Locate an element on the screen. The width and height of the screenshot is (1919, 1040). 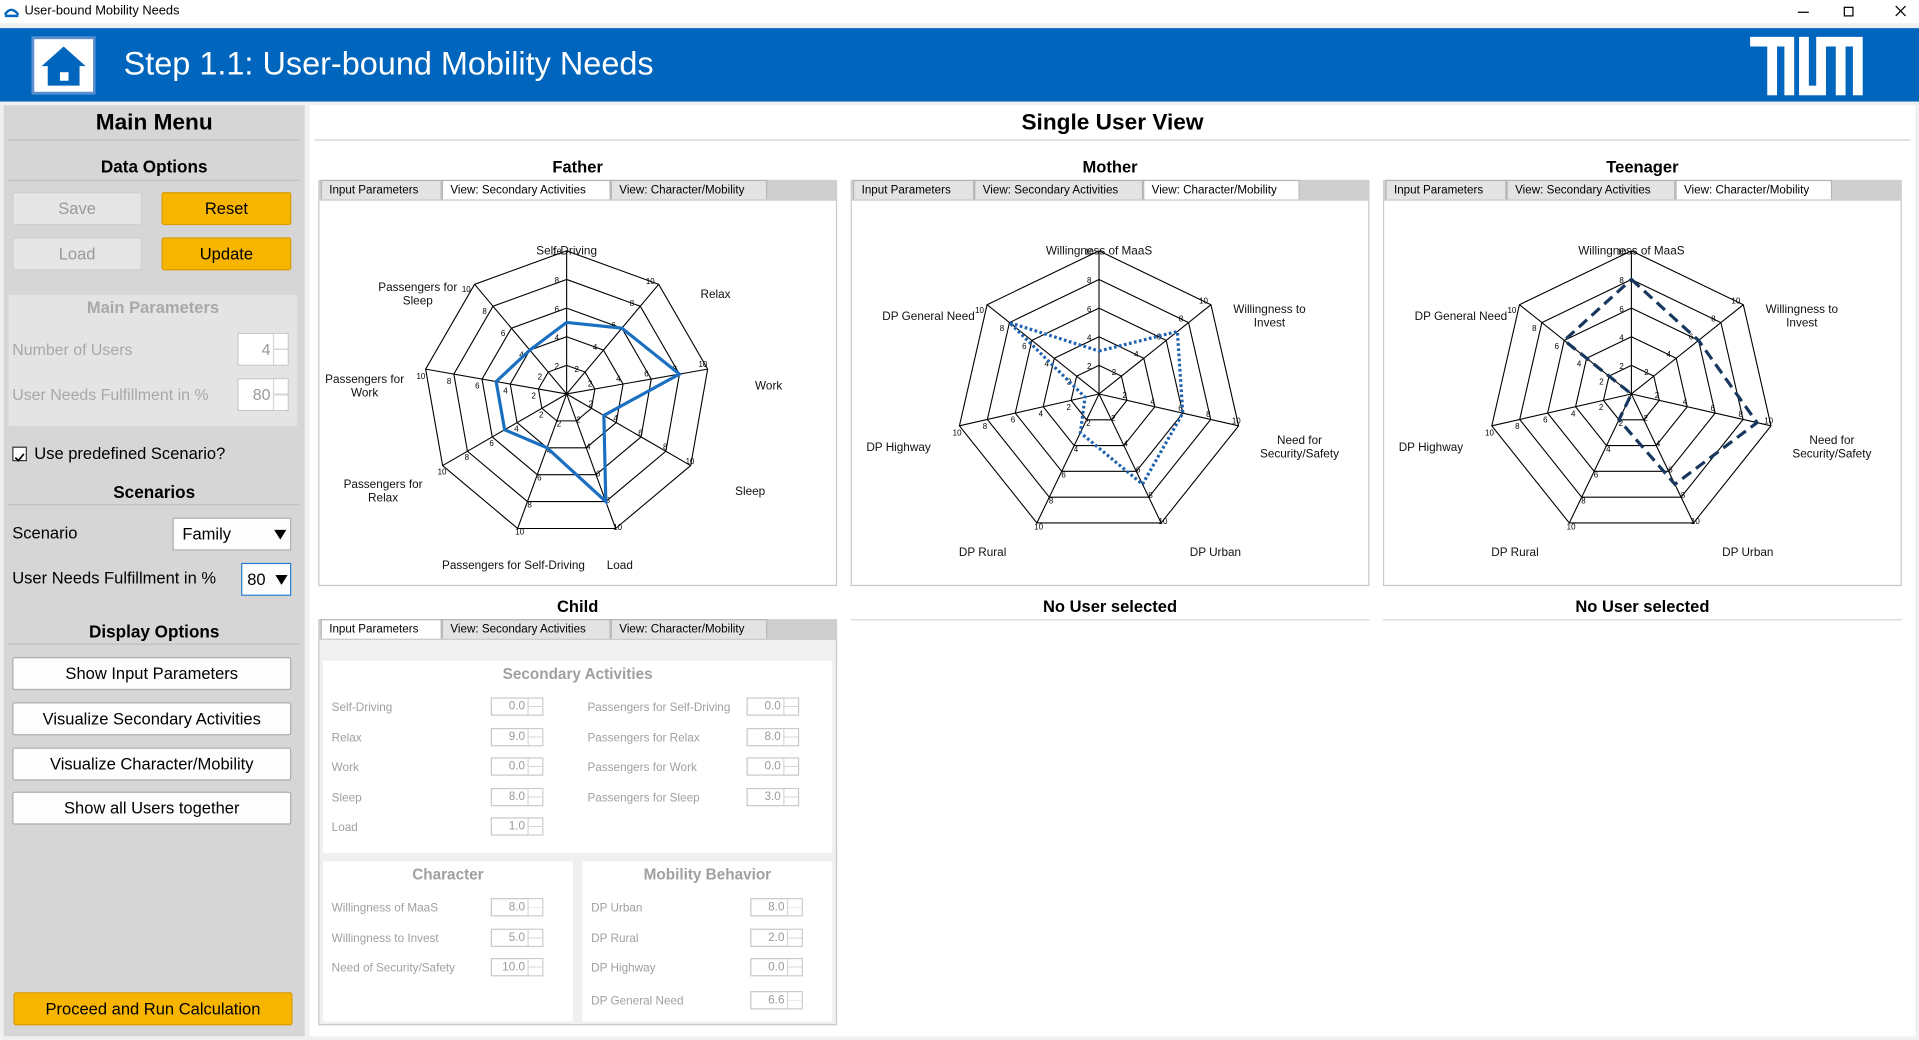
axis-label: DP Rural is located at coordinates (982, 553).